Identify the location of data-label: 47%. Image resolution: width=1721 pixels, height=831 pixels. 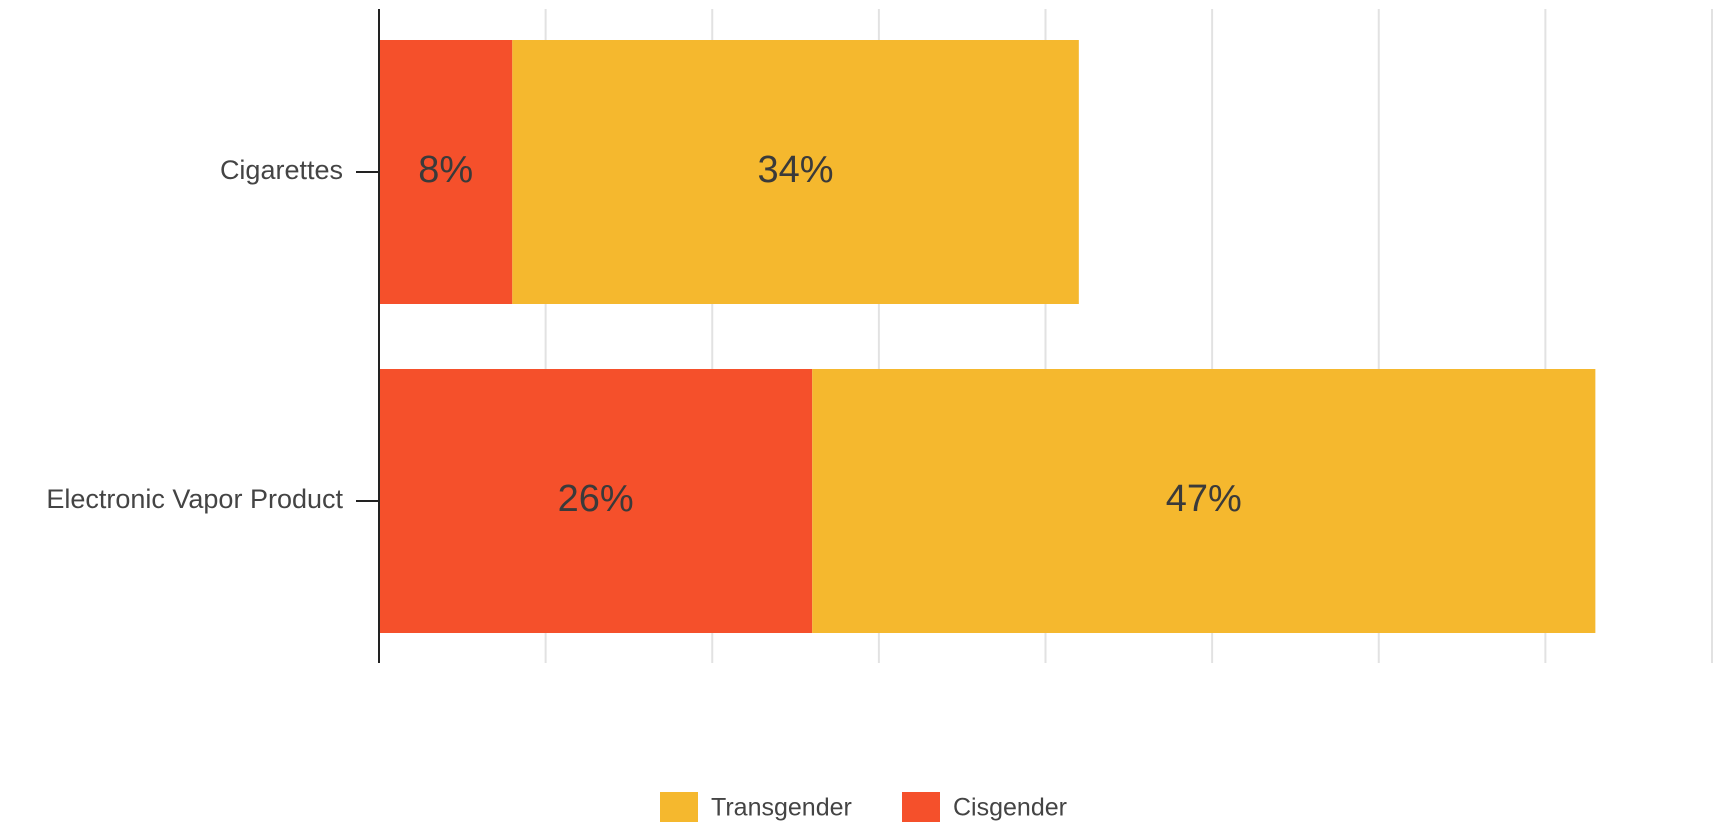
(1204, 499).